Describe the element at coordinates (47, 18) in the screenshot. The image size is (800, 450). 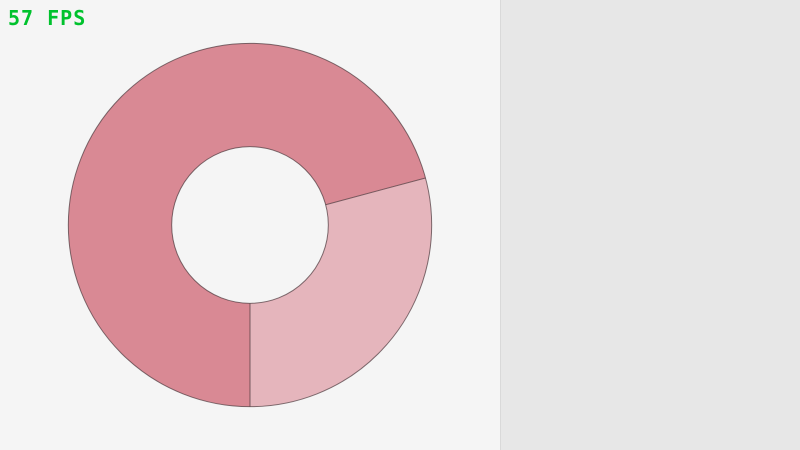
I see `fps-counter: 57 FPS` at that location.